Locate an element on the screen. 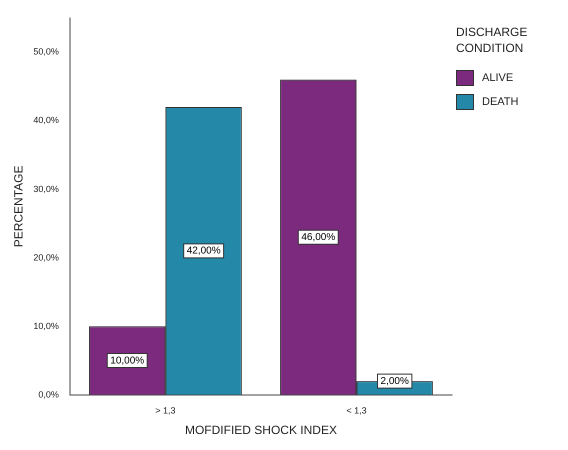  data-label: 46,00% is located at coordinates (318, 237).